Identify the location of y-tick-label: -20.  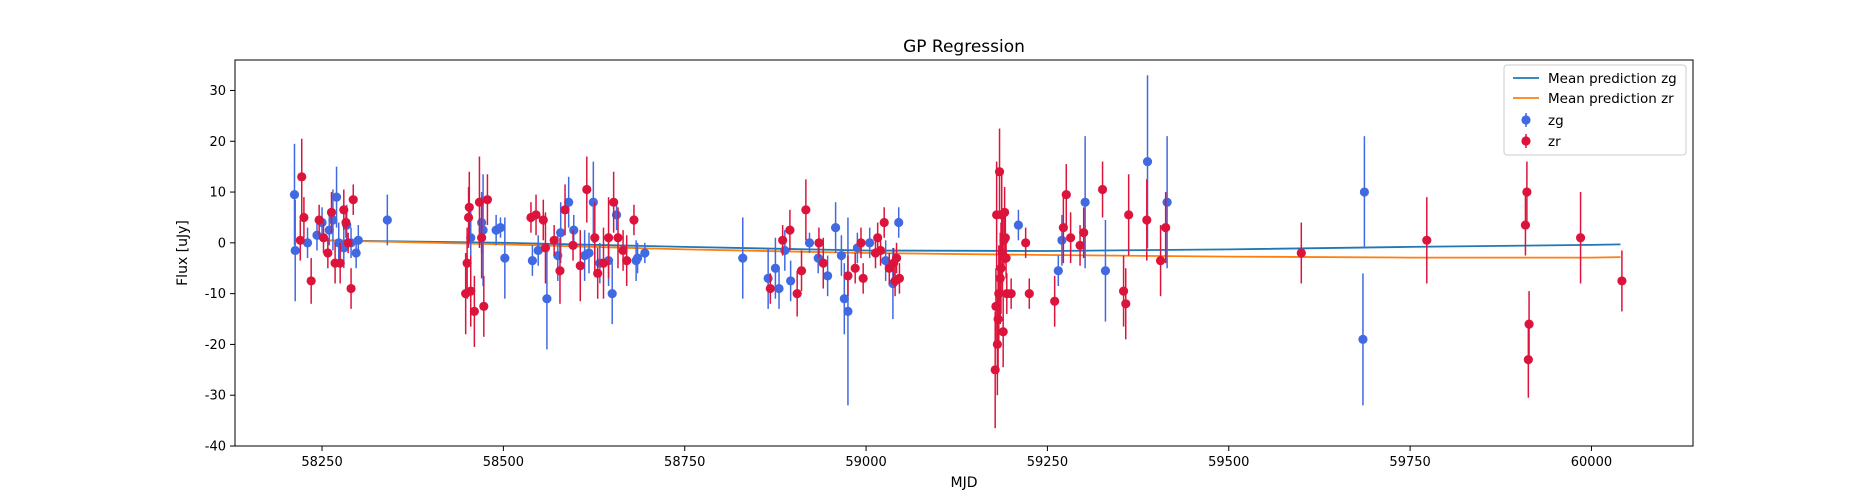
(215, 345).